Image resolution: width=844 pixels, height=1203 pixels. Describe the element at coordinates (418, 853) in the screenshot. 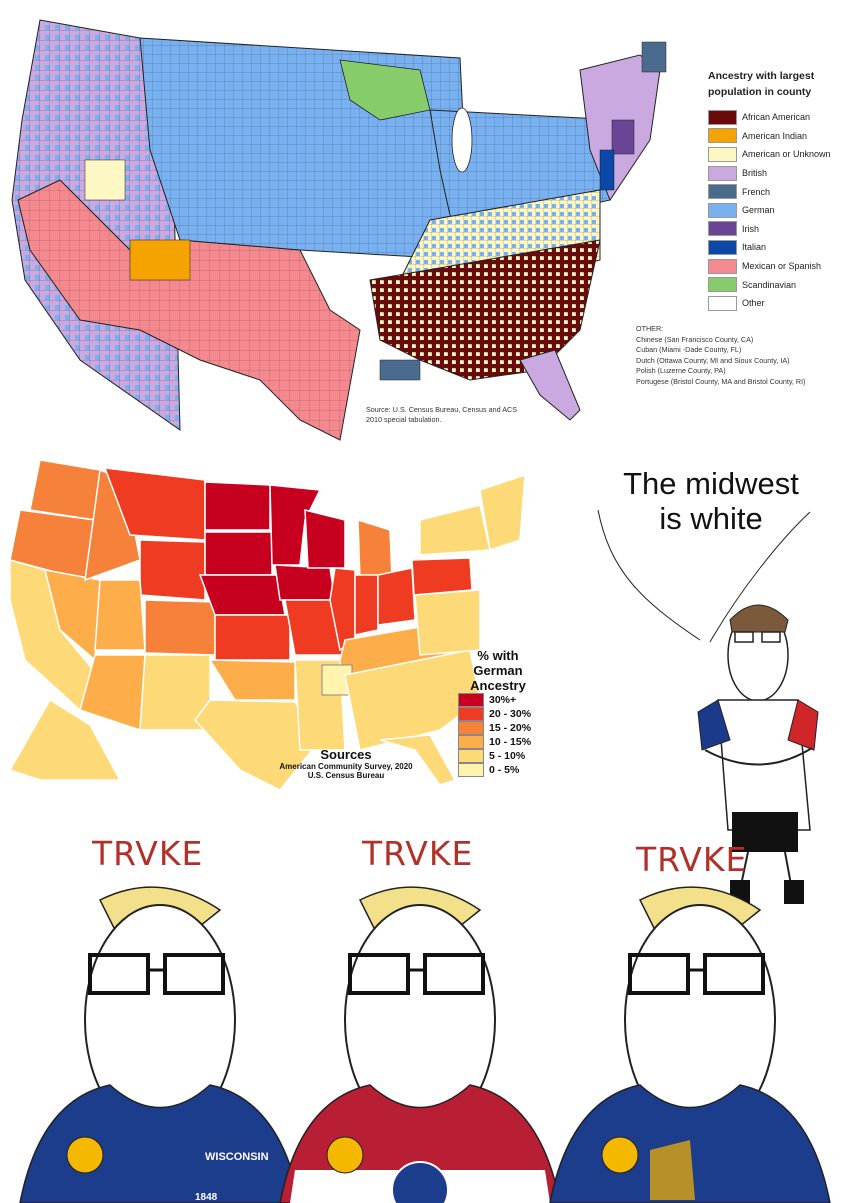

I see `trvke-caption-2: TRVKE` at that location.